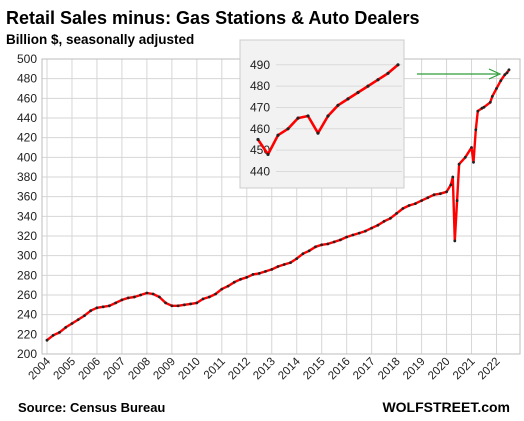 The image size is (524, 421). Describe the element at coordinates (27, 138) in the screenshot. I see `y-tick-label: 420` at that location.